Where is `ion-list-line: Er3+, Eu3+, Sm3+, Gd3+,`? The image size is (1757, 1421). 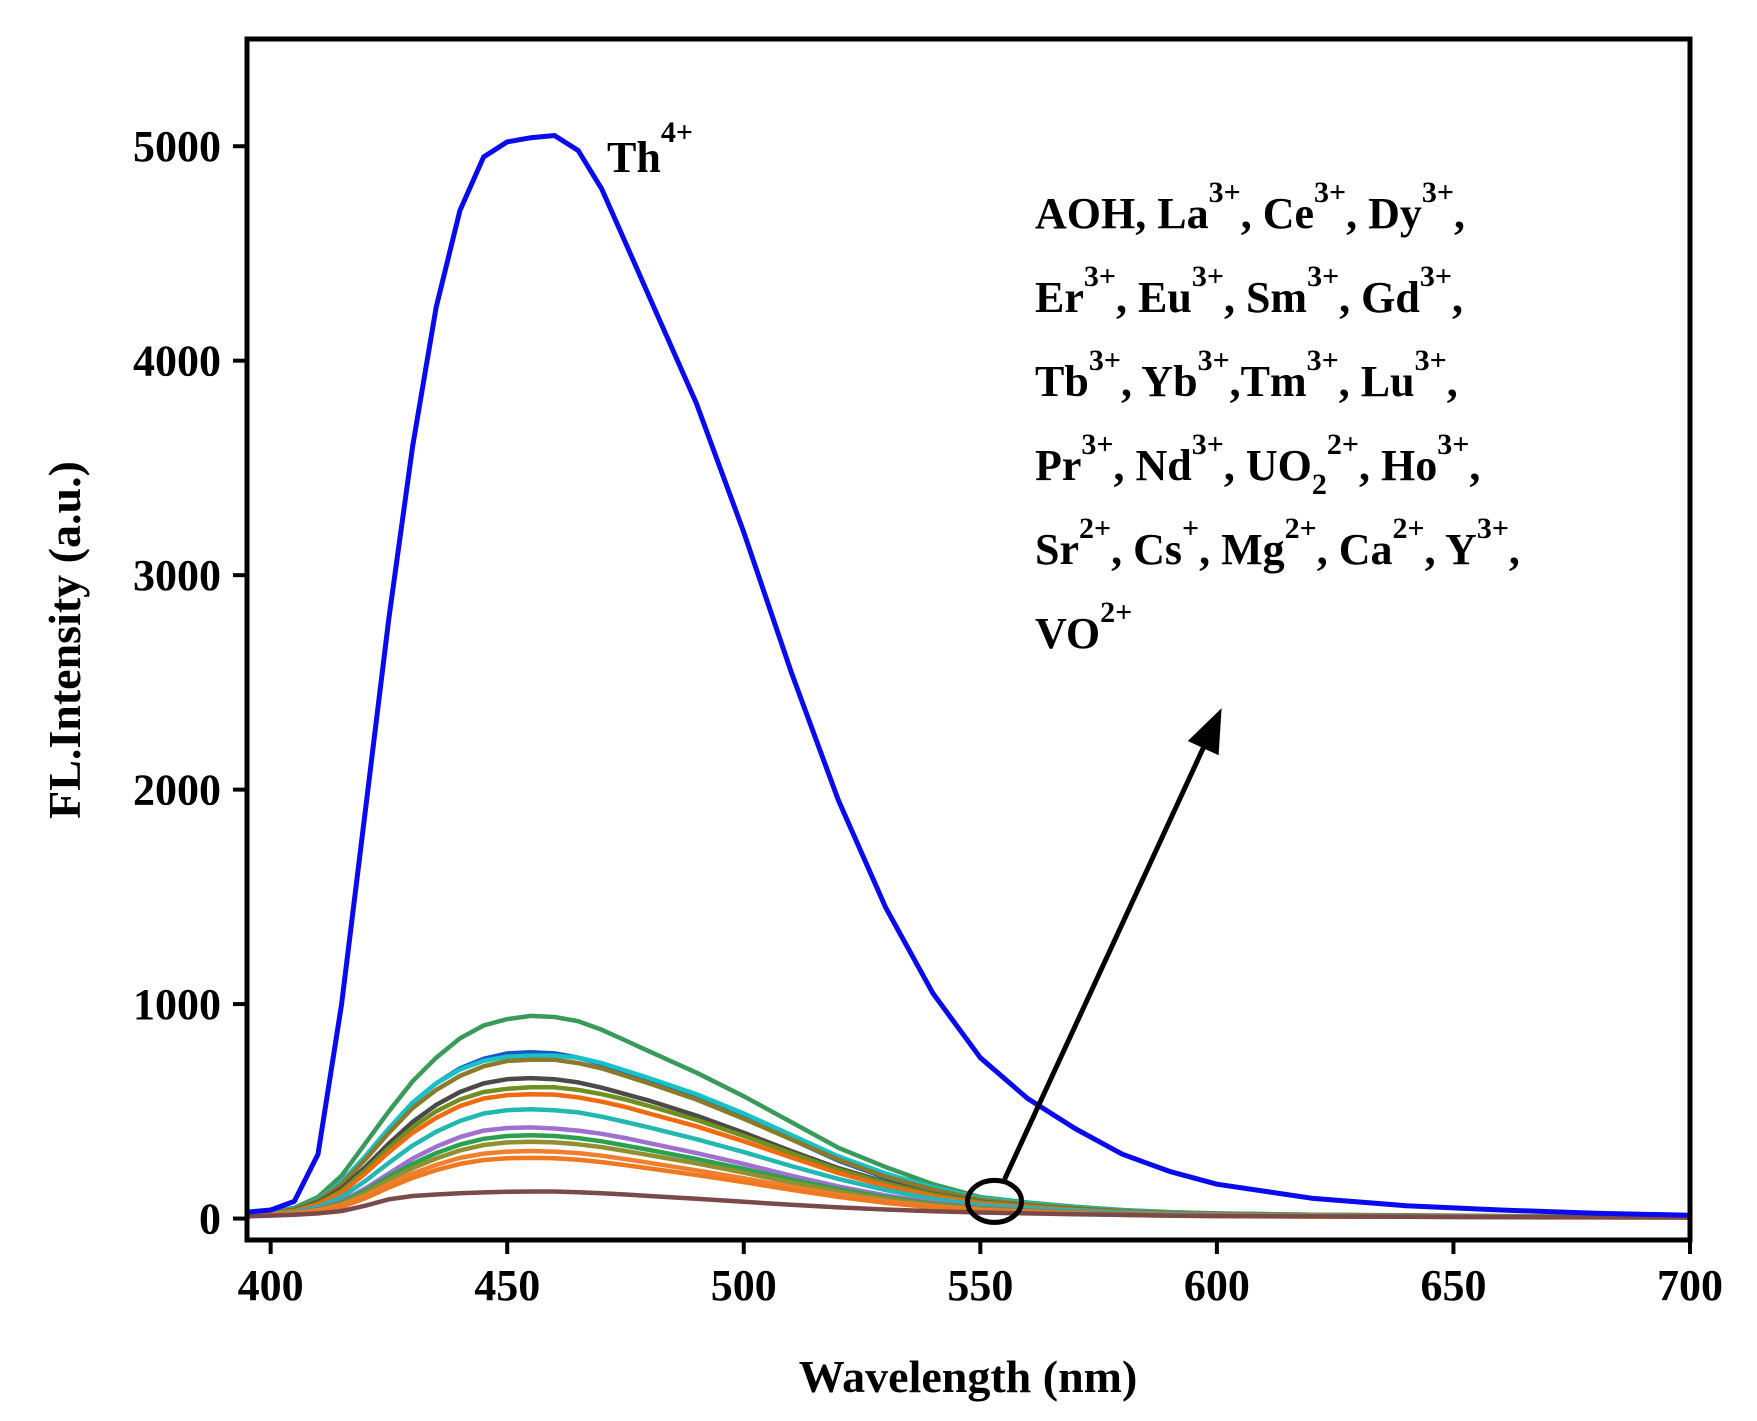 ion-list-line: Er3+, Eu3+, Sm3+, Gd3+, is located at coordinates (1249, 291).